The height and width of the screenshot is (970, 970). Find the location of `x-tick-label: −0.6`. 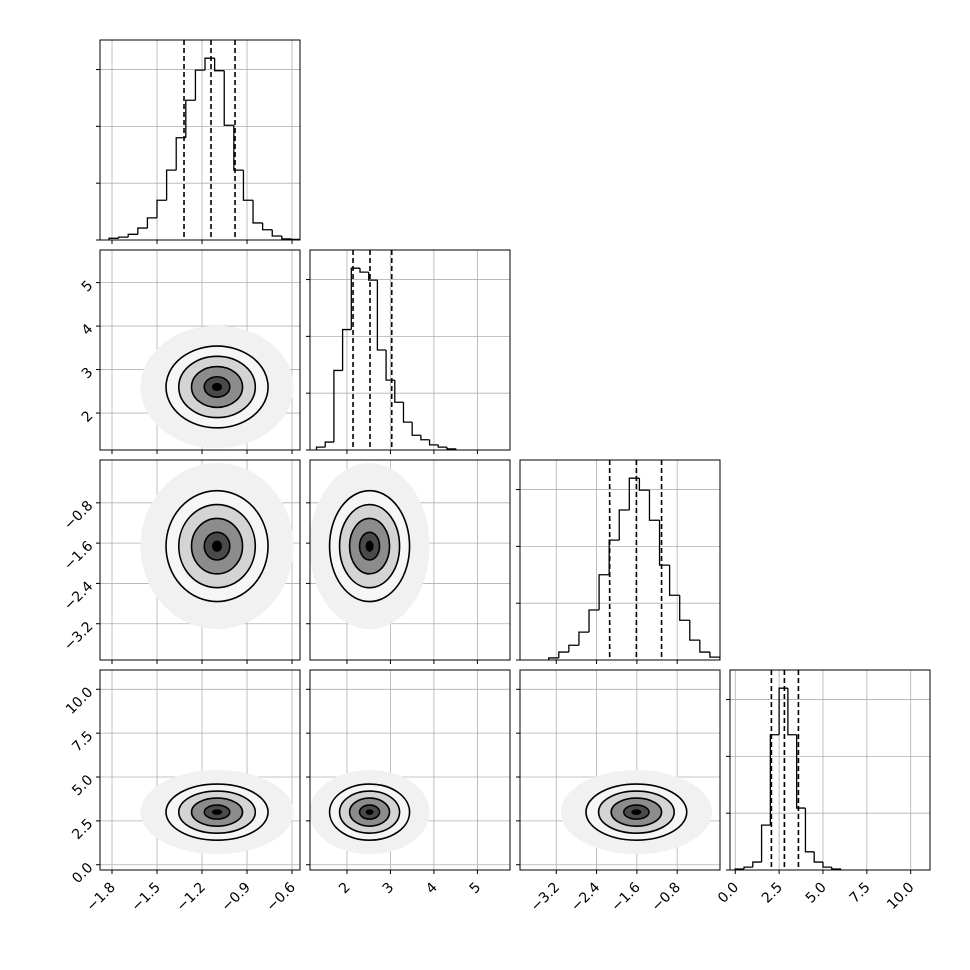

x-tick-label: −0.6 is located at coordinates (281, 896).